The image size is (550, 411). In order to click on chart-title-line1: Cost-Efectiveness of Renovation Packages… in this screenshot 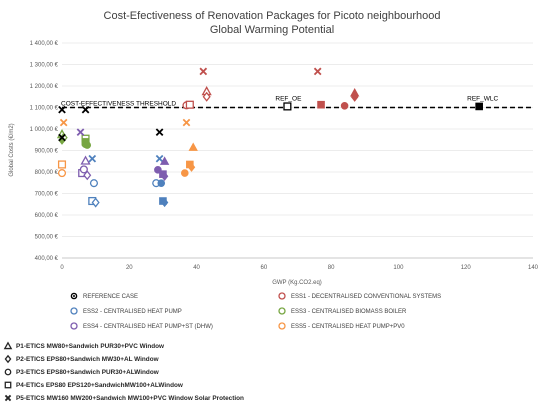, I will do `click(272, 16)`.